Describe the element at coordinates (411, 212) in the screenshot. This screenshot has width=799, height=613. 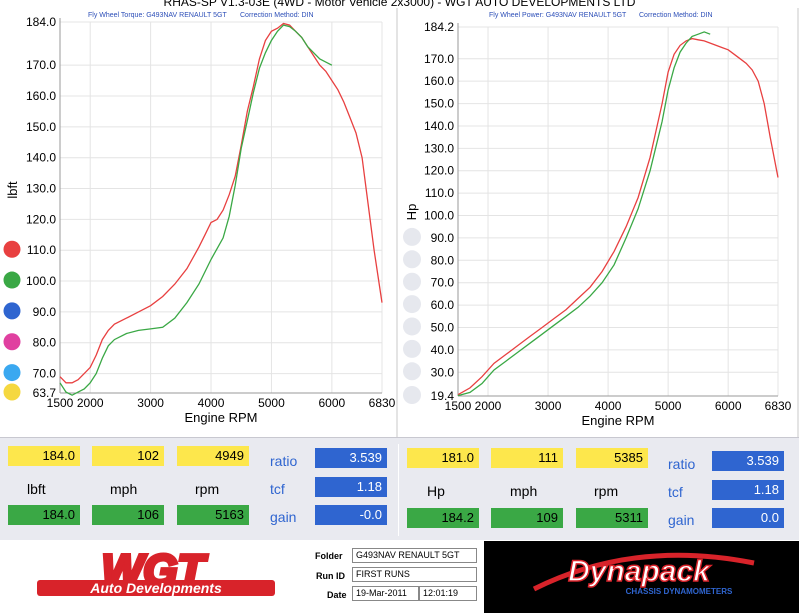
I see `chart-1-ylabel: Hp` at that location.